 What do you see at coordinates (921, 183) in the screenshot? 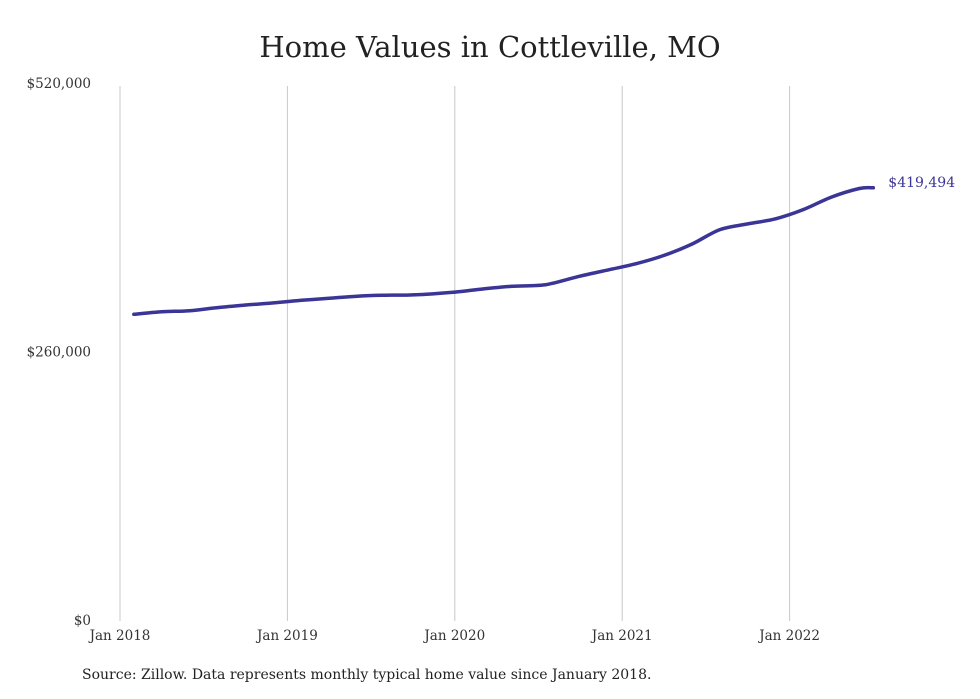
I see `end-value-label: $419,494` at bounding box center [921, 183].